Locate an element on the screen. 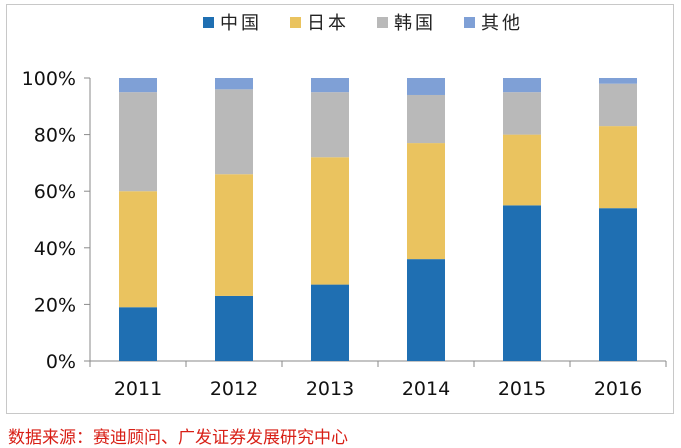  y-tick-label: 80% is located at coordinates (55, 136).